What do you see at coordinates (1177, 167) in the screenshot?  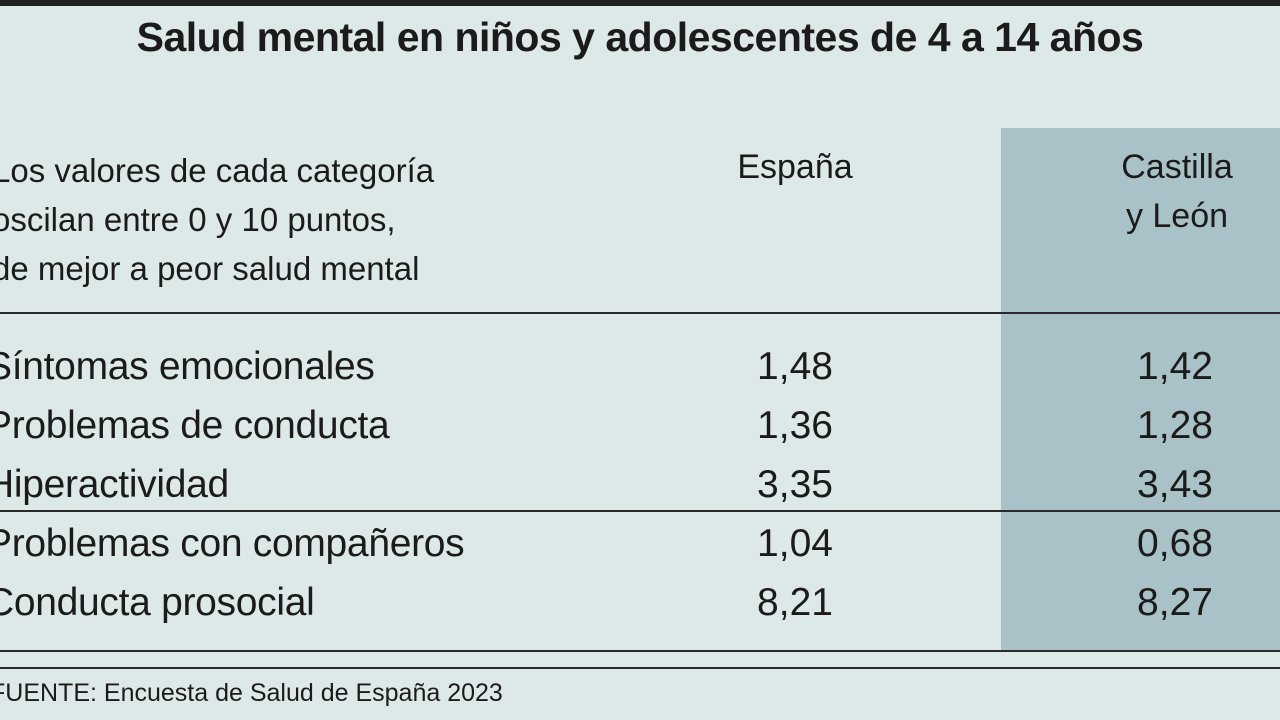 I see `column-header-castilla-line-1: Castilla` at bounding box center [1177, 167].